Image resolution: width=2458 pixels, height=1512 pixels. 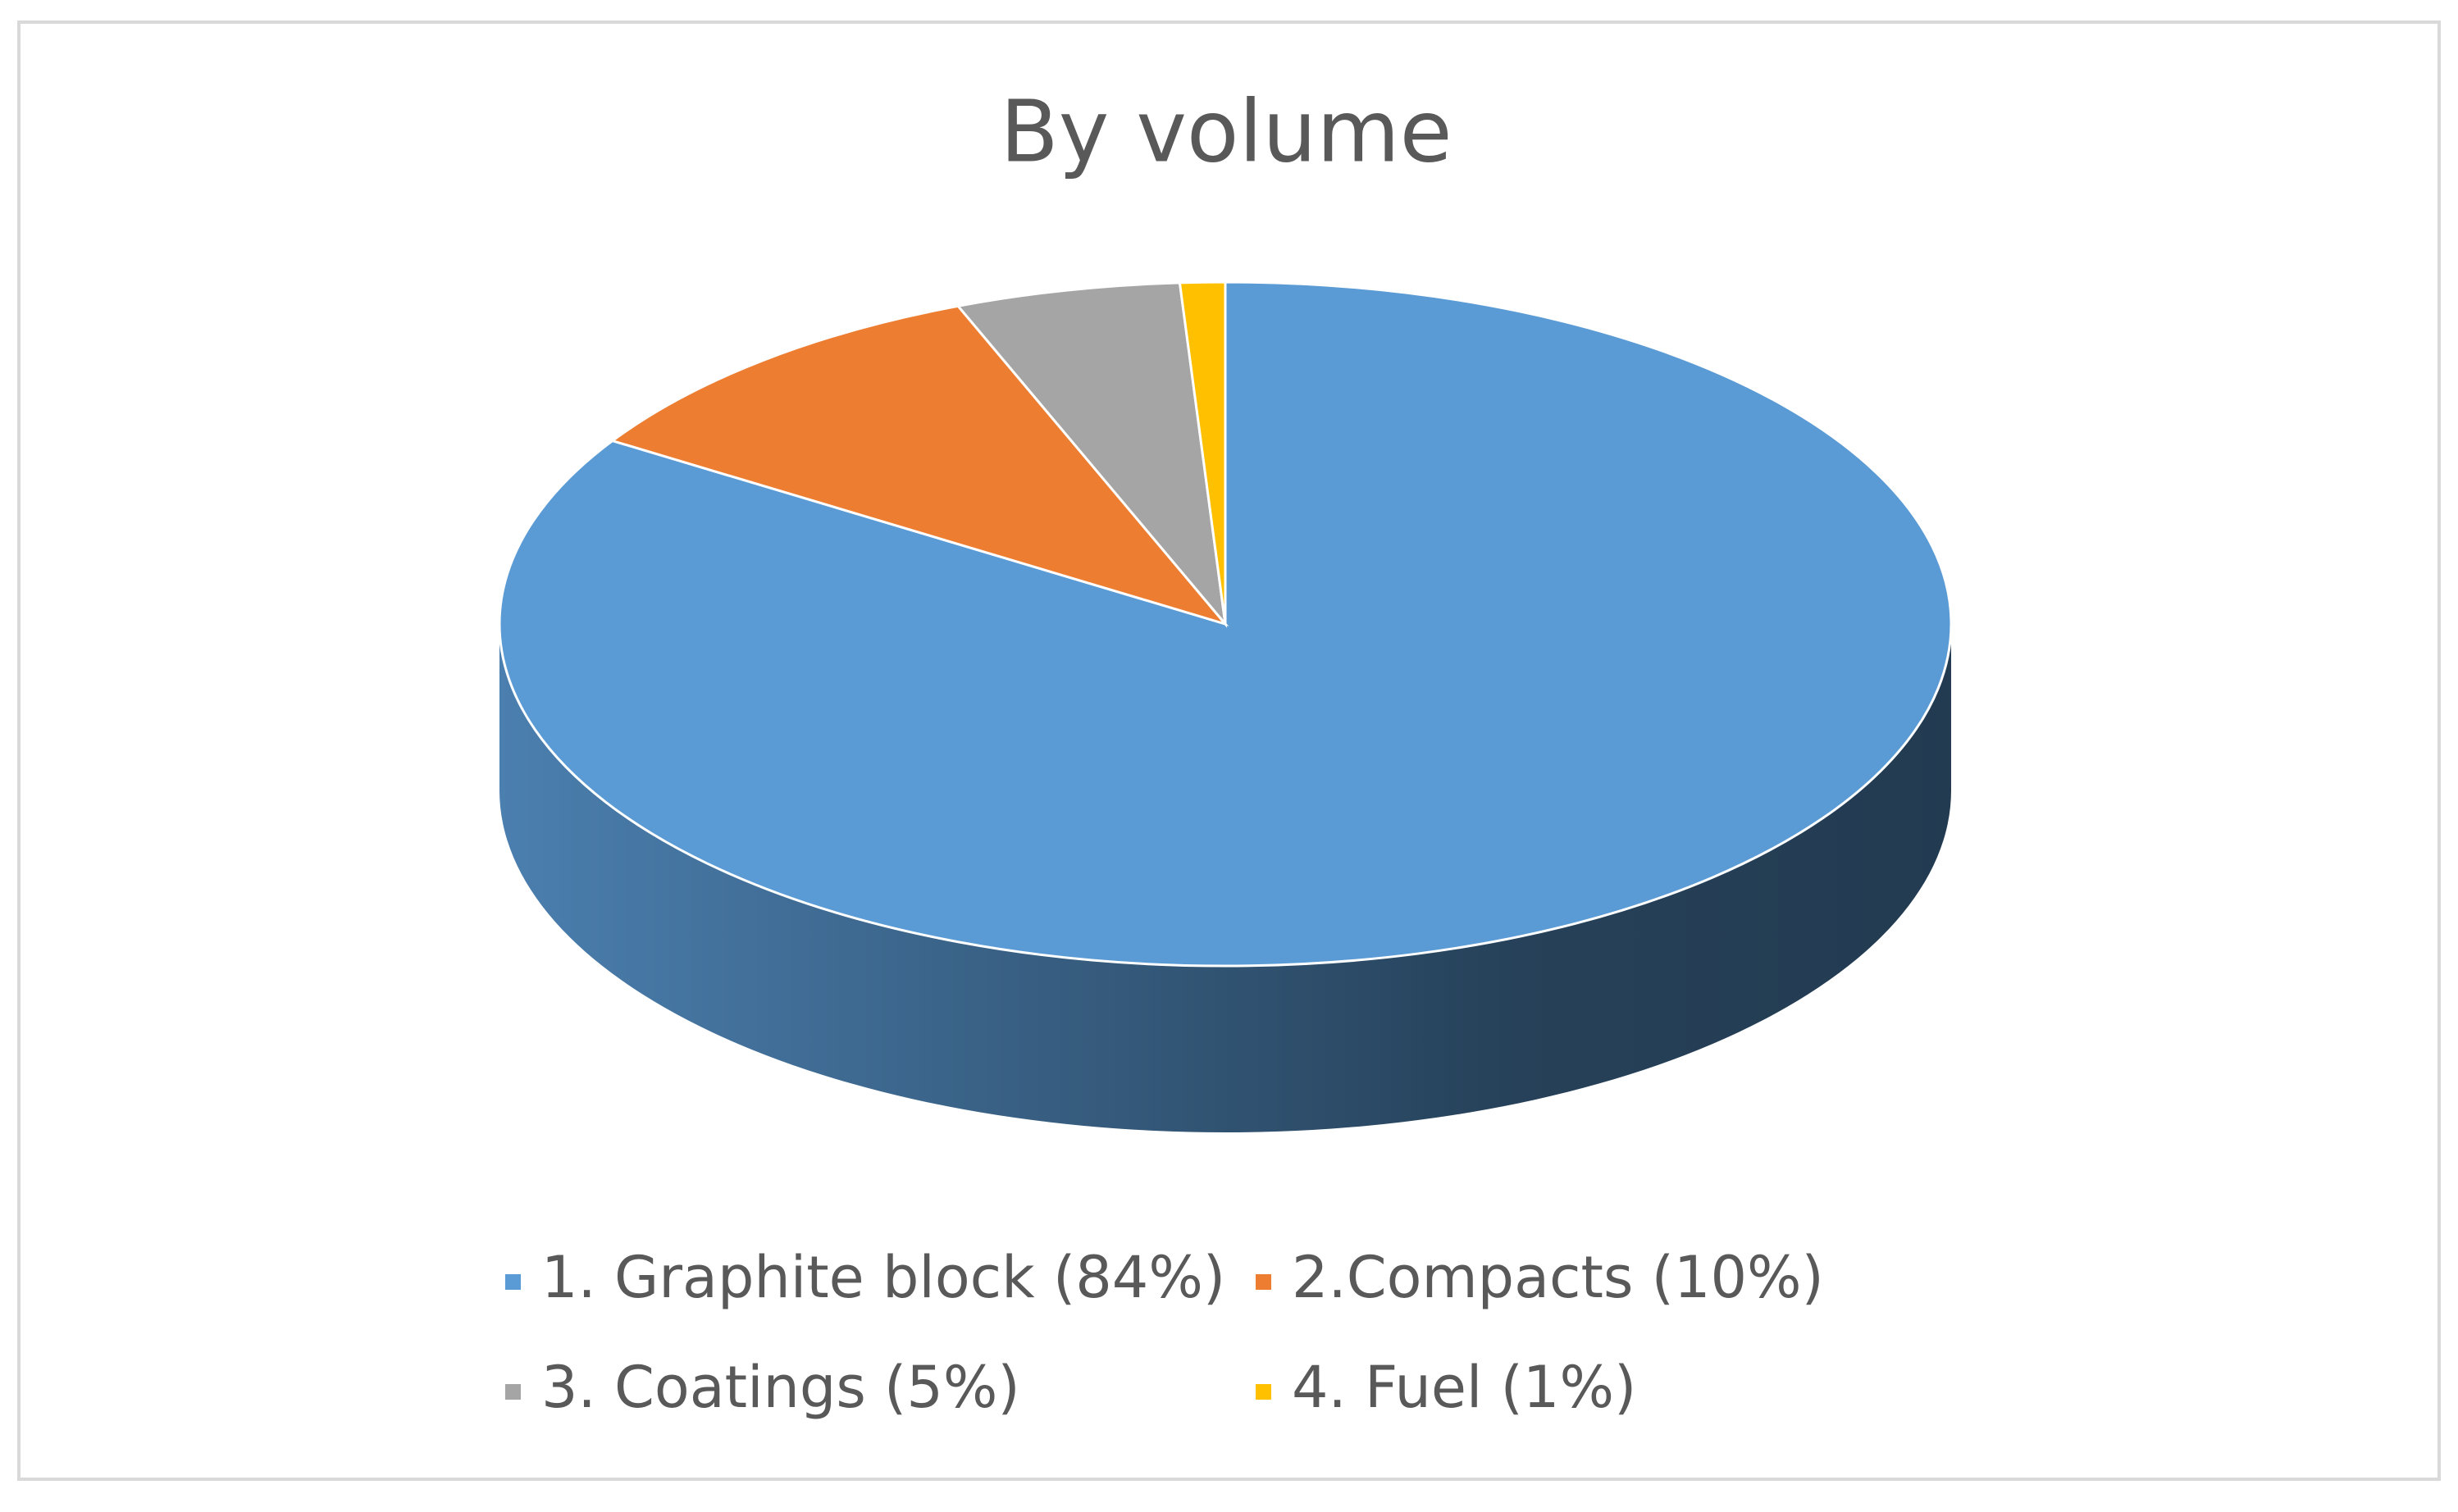 I want to click on legend-label: 2.Compacts (10%), so click(x=1558, y=1277).